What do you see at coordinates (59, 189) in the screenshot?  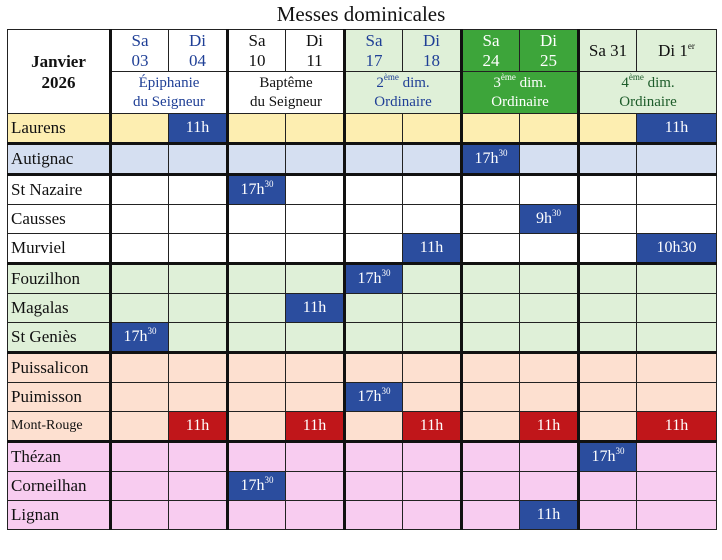 I see `parish-name: St Nazaire` at bounding box center [59, 189].